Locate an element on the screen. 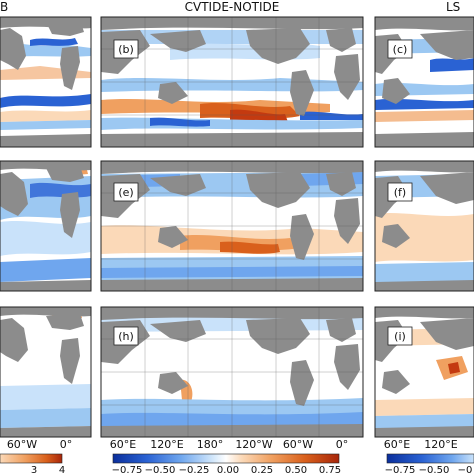 The image size is (474, 474). panel-c-label-box is located at coordinates (400, 49).